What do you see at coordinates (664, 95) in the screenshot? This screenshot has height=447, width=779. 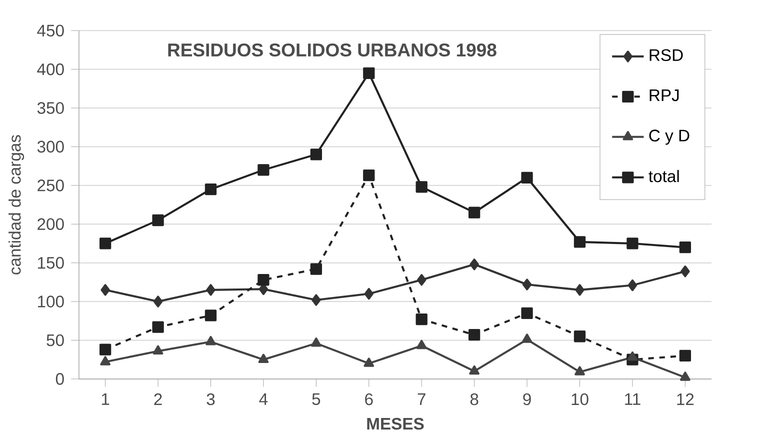 I see `legend-label: RPJ` at bounding box center [664, 95].